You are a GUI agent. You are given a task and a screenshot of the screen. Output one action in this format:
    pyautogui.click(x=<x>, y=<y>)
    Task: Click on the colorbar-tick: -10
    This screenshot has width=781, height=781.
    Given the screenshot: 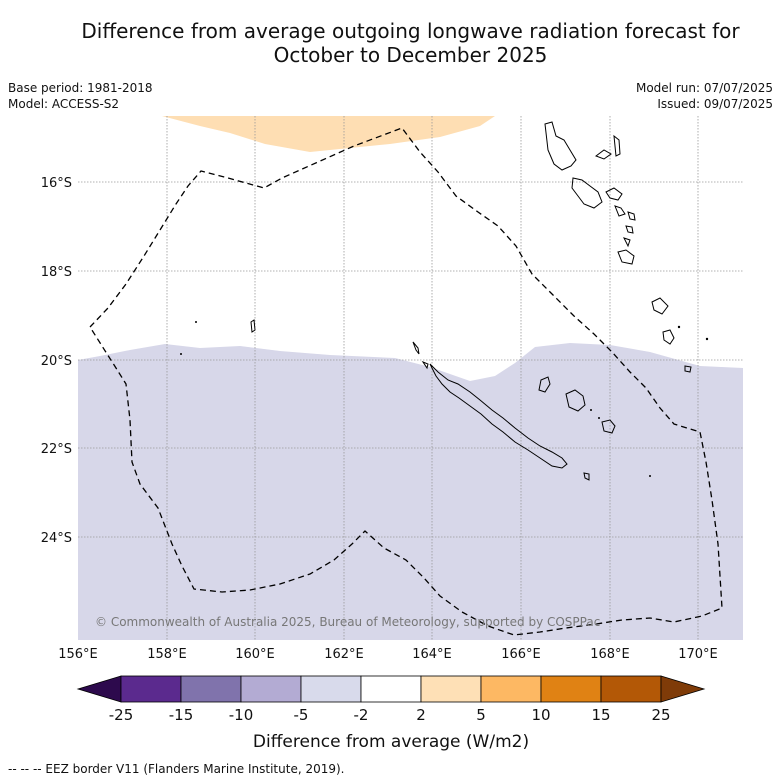 What is the action you would take?
    pyautogui.click(x=241, y=715)
    